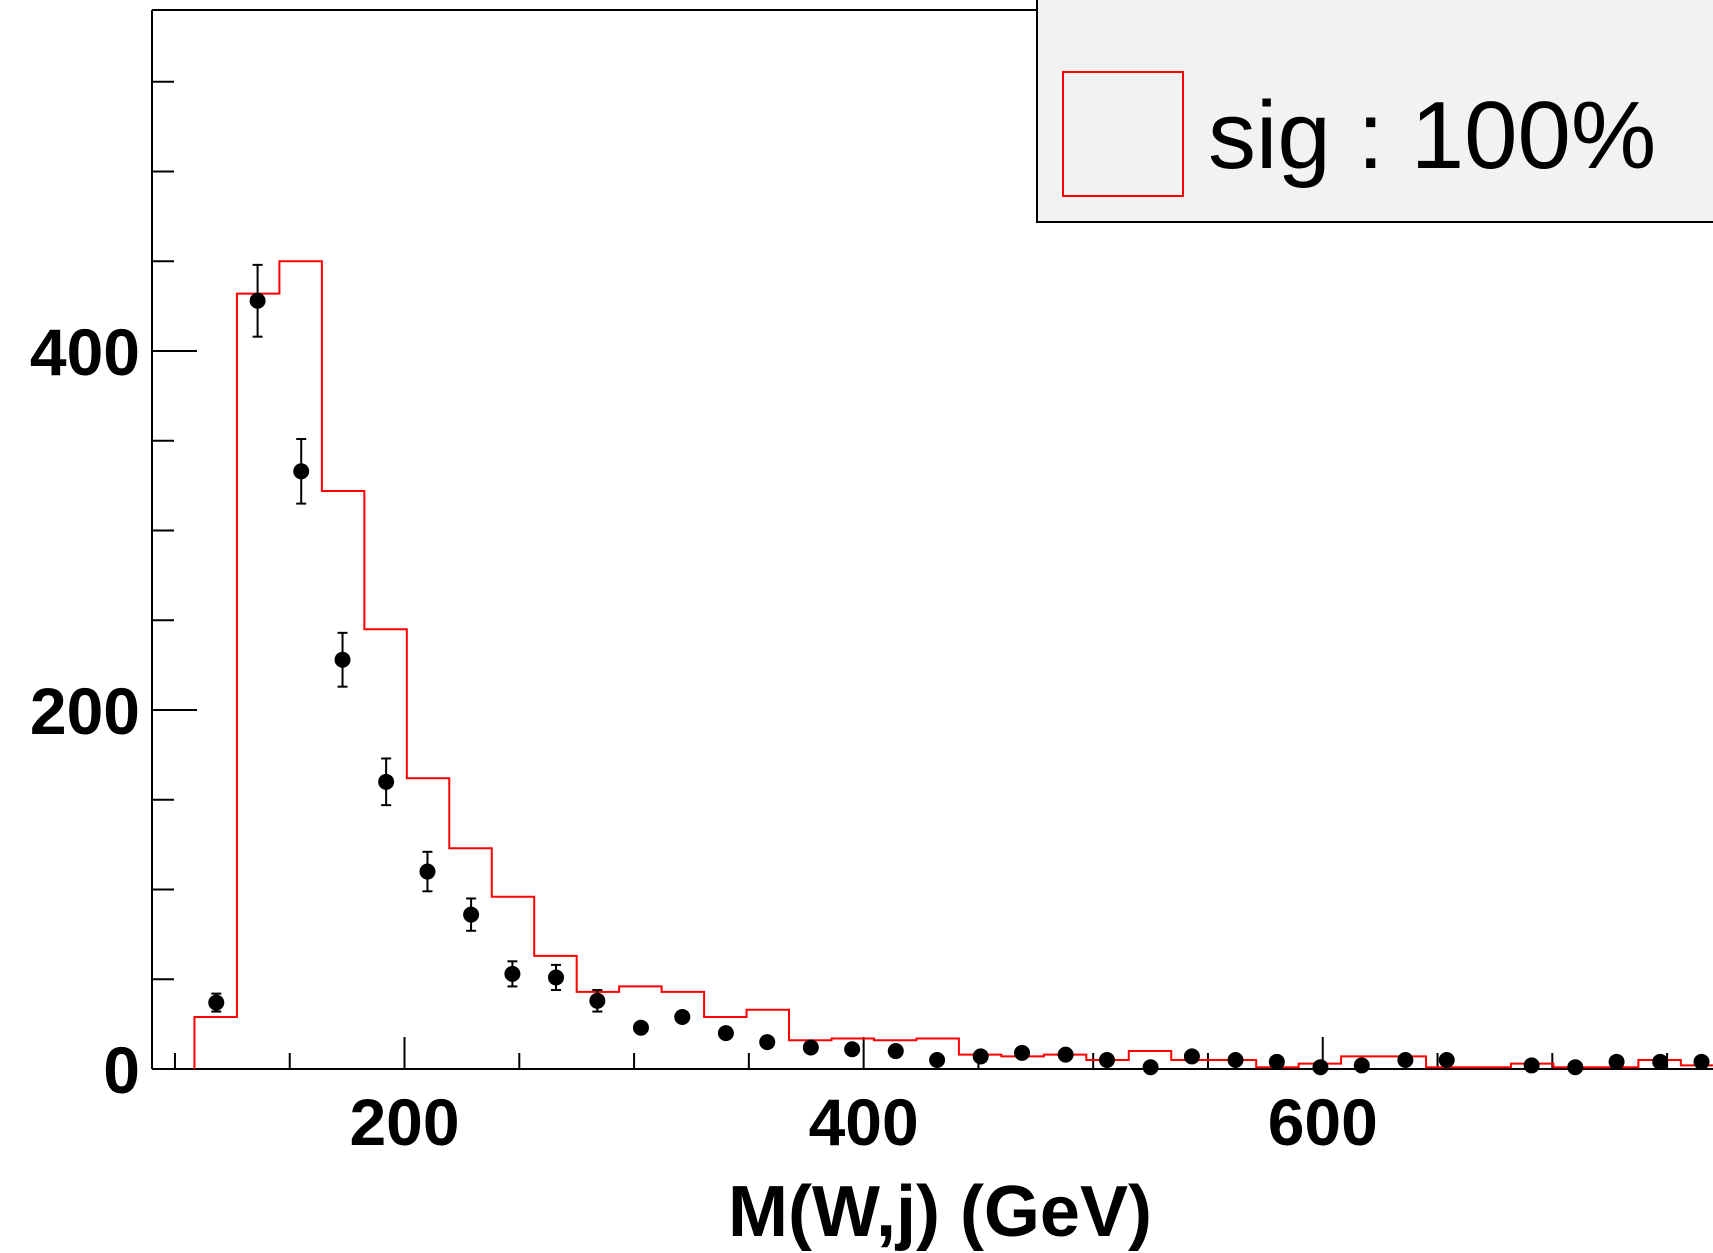  What do you see at coordinates (1432, 135) in the screenshot?
I see `legend-label-sig: sig : 100%` at bounding box center [1432, 135].